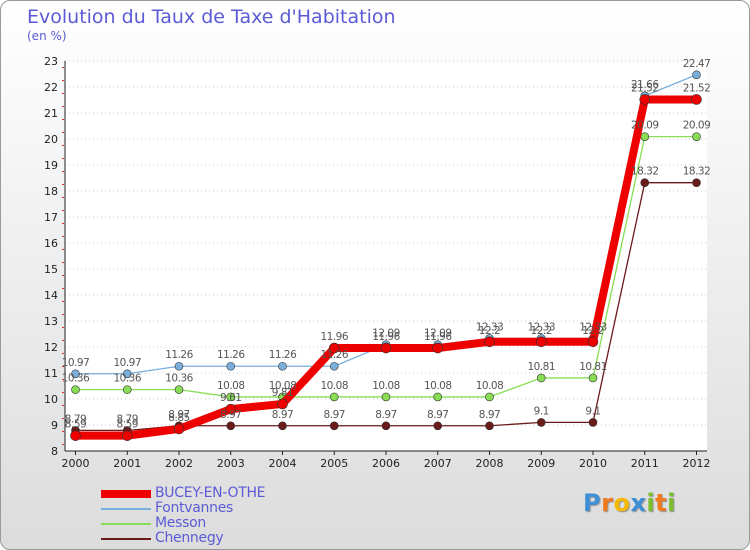 The width and height of the screenshot is (750, 550). What do you see at coordinates (283, 463) in the screenshot?
I see `x-tick-label: 2004` at bounding box center [283, 463].